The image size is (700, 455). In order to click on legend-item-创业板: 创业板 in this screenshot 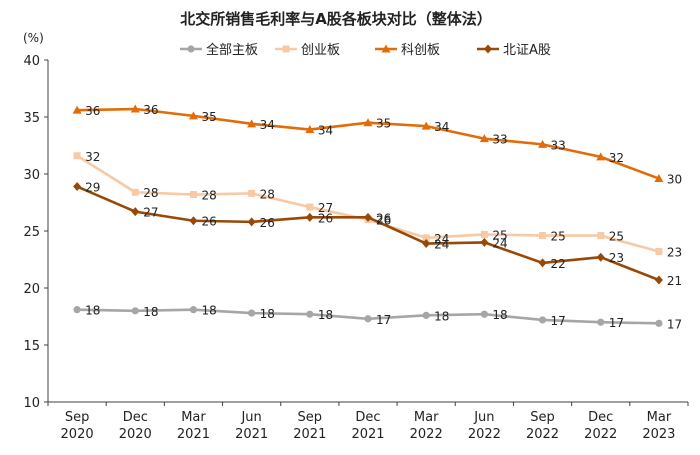, I will do `click(307, 50)`.